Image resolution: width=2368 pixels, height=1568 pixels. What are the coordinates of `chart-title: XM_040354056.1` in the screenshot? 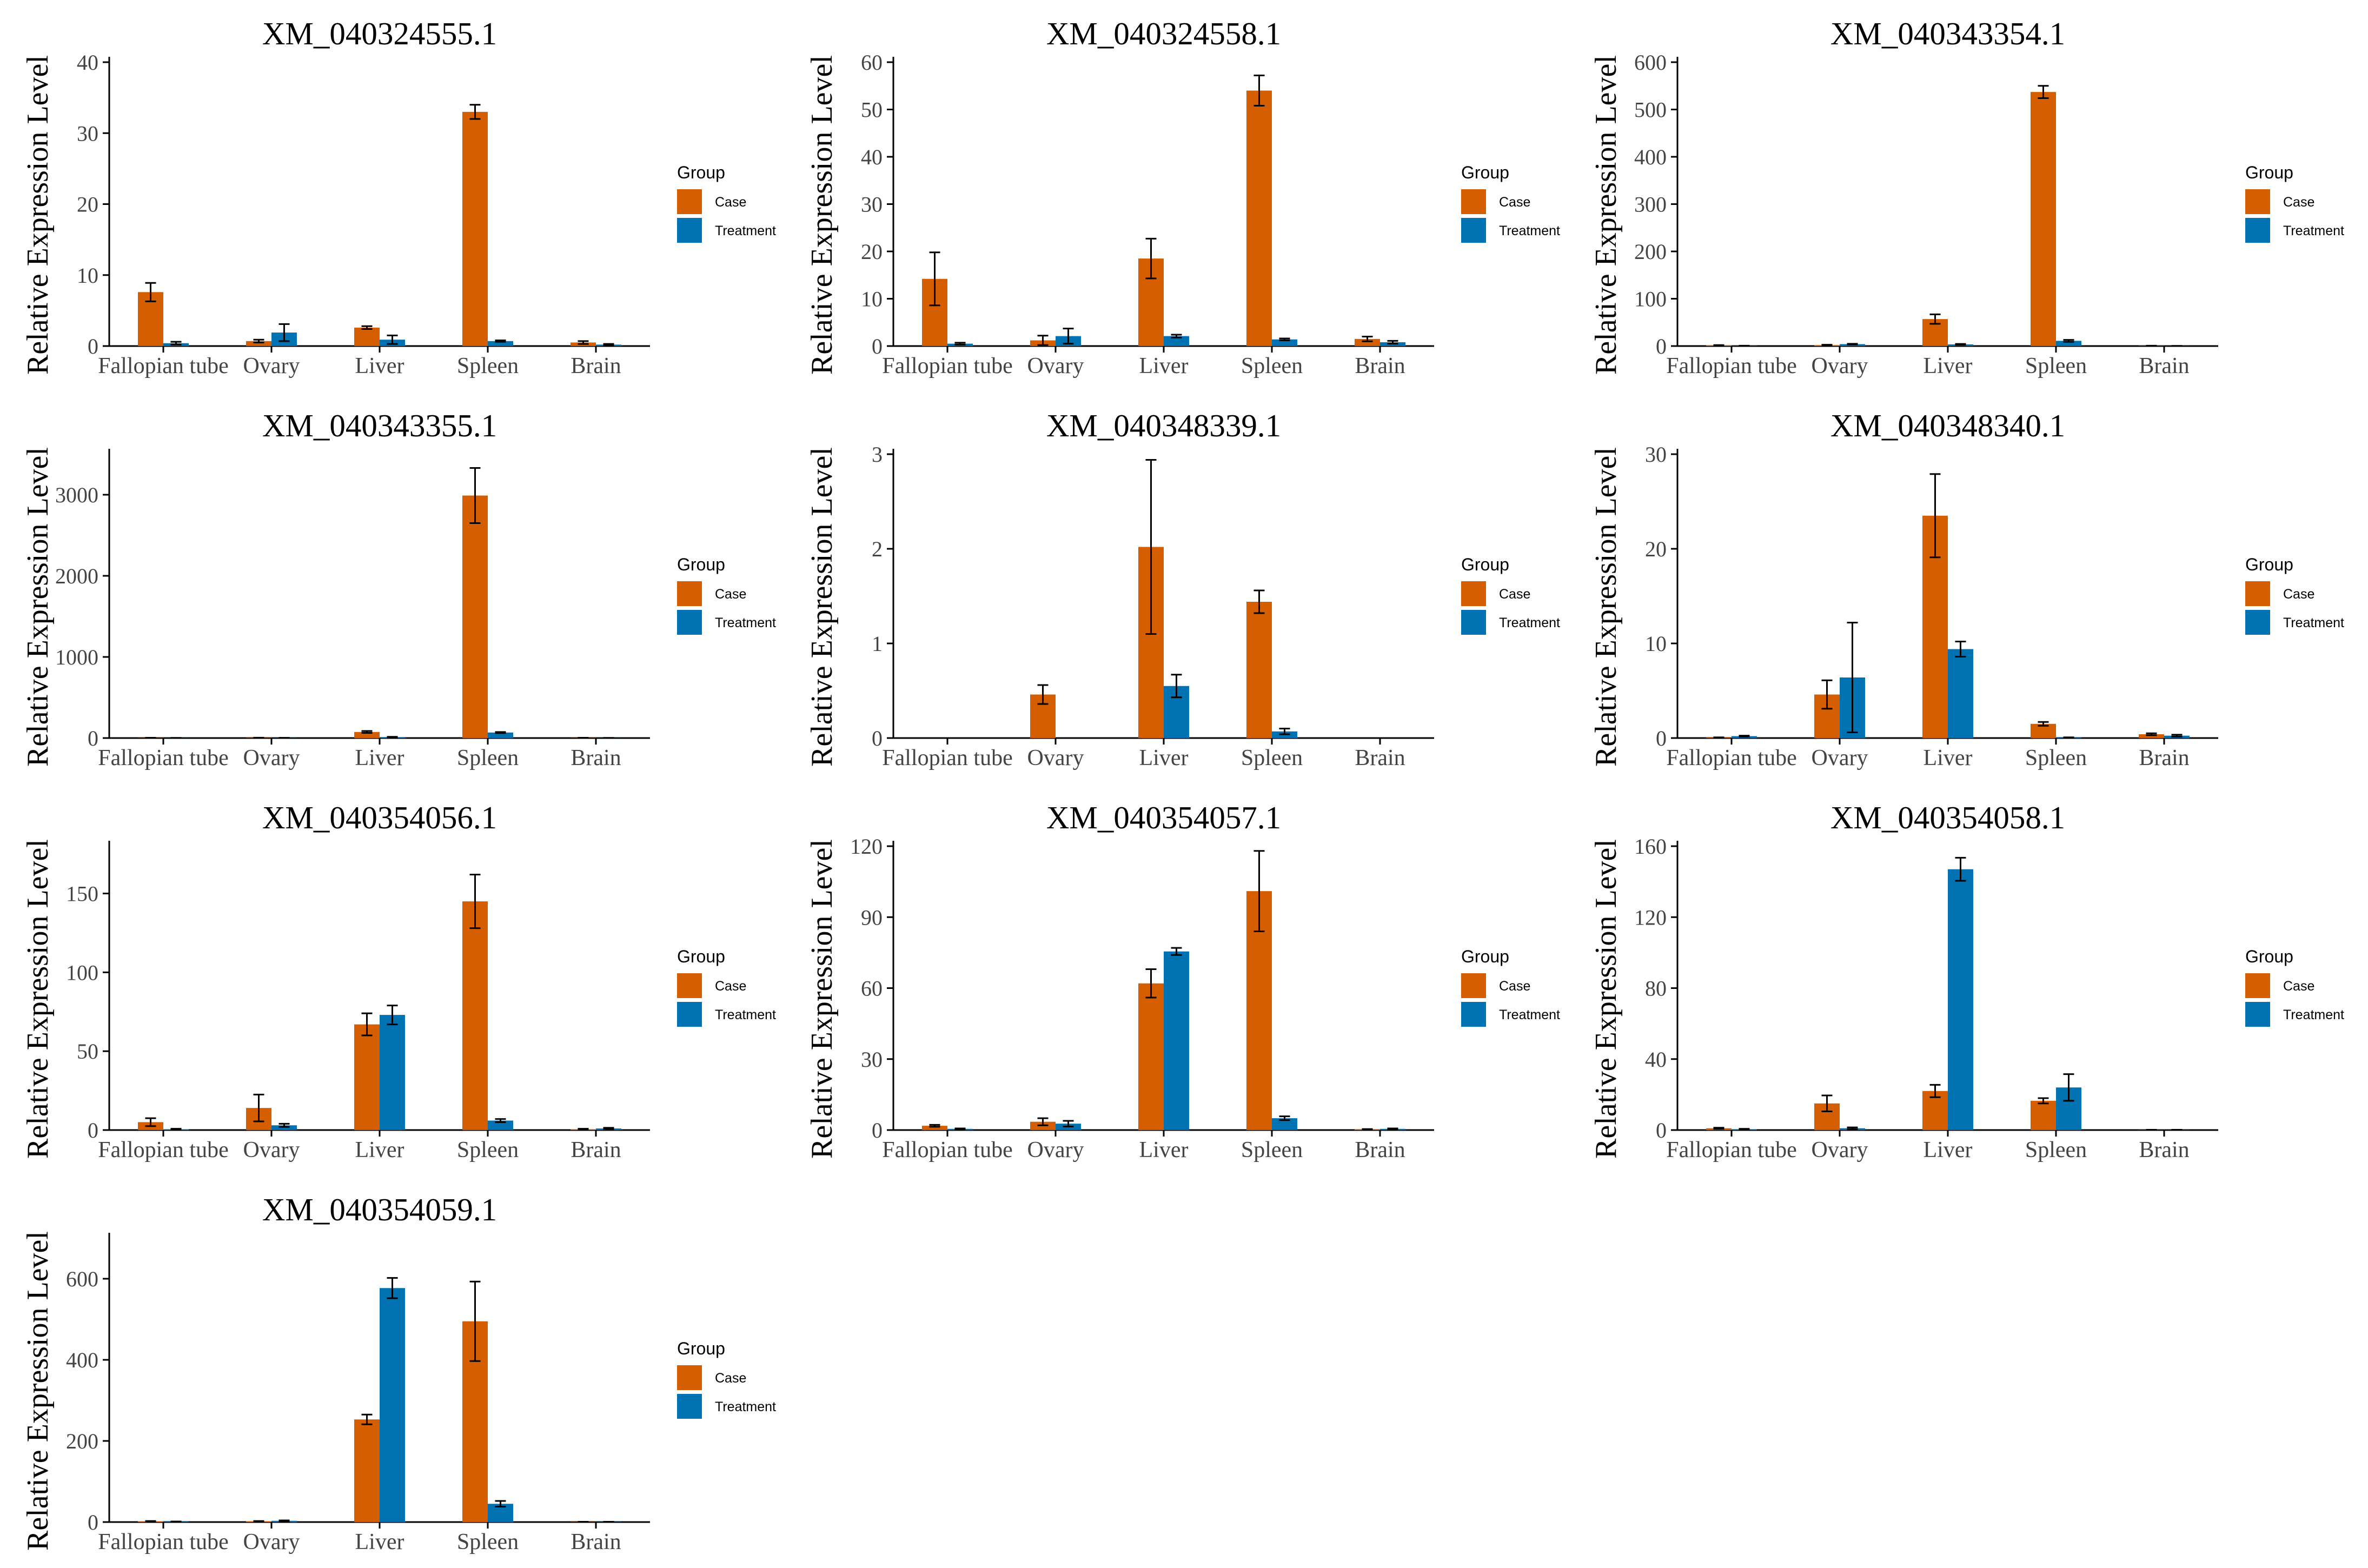 It's located at (380, 817).